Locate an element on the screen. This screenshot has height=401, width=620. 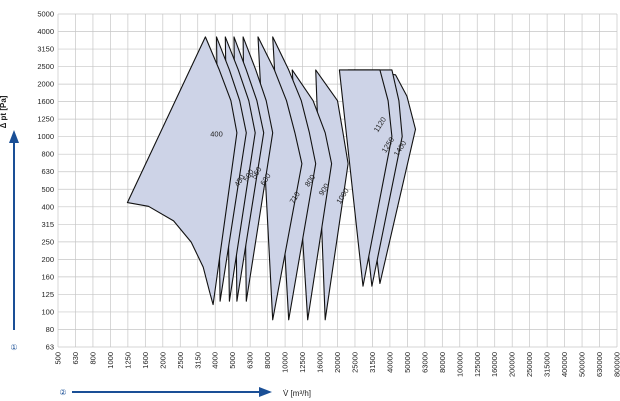
y-tick-label: 2000 is located at coordinates (45, 84).